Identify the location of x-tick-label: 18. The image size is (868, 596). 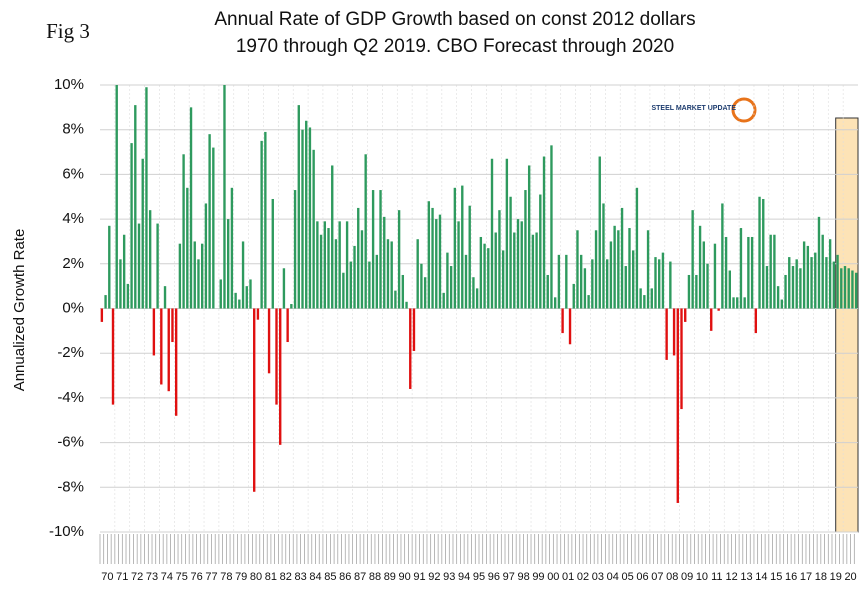
(821, 577).